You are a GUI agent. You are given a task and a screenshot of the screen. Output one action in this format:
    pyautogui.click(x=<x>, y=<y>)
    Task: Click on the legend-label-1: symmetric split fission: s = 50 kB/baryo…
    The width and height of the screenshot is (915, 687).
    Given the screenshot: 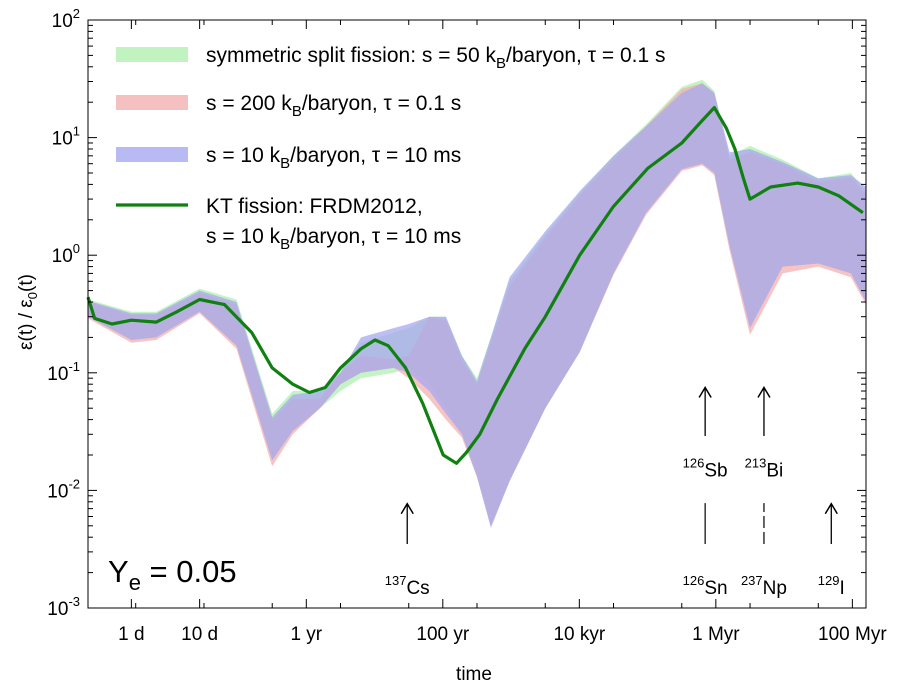 What is the action you would take?
    pyautogui.click(x=435, y=58)
    